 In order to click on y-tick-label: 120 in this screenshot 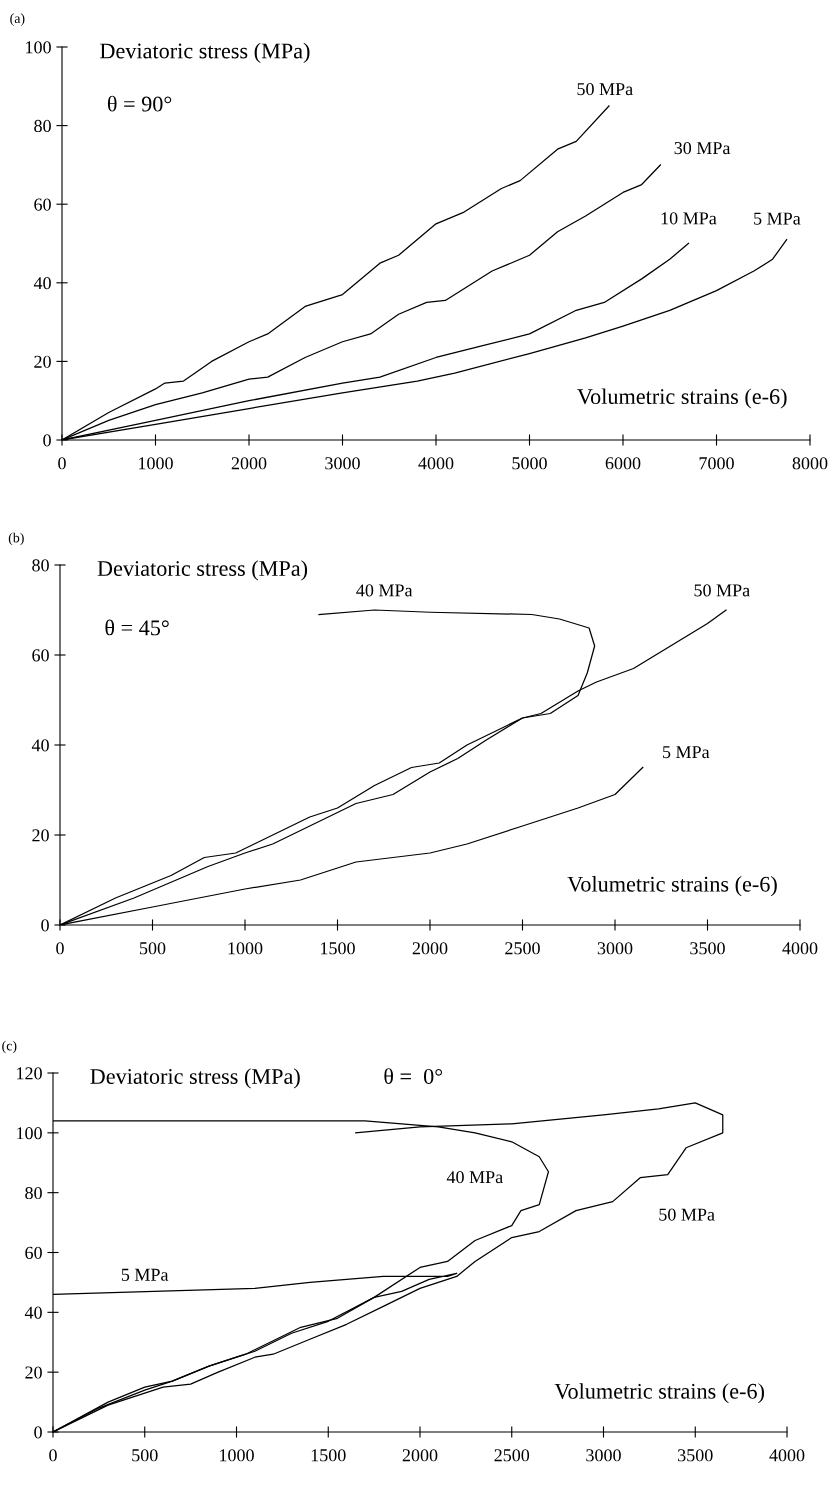, I will do `click(29, 1073)`.